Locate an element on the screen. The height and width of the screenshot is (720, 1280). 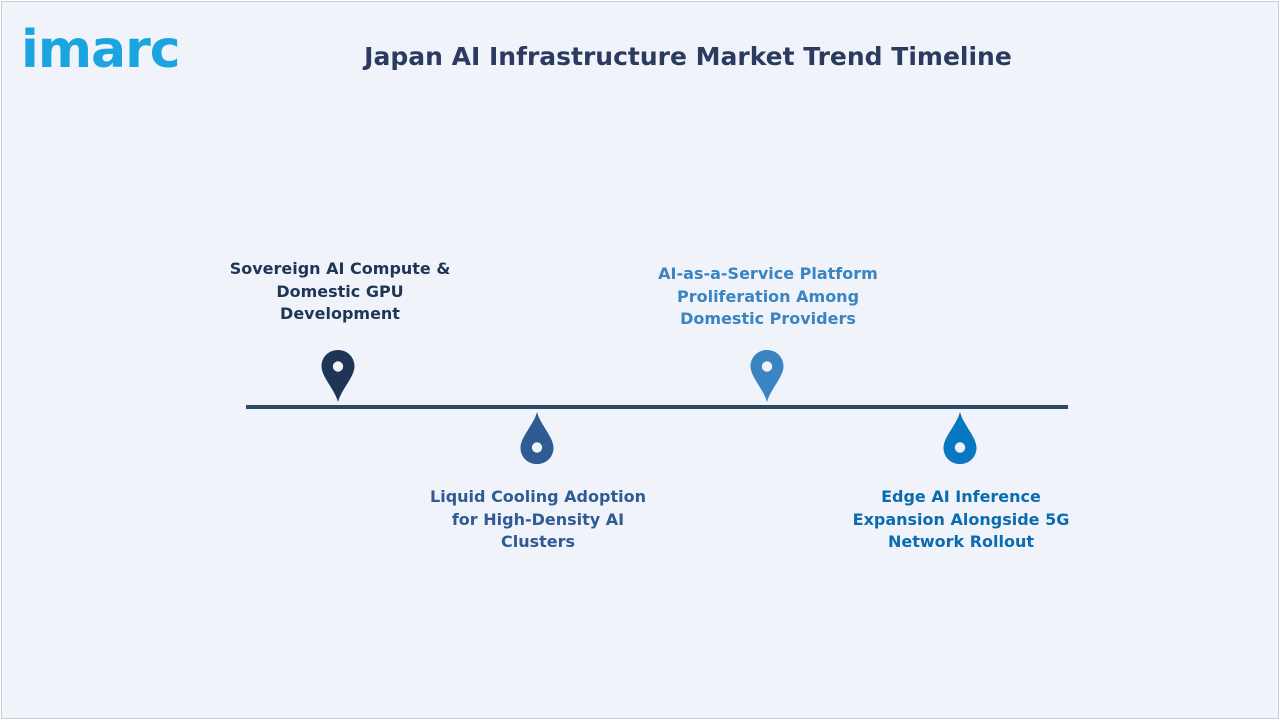
imarc-logo: imarc is located at coordinates (116, 51).